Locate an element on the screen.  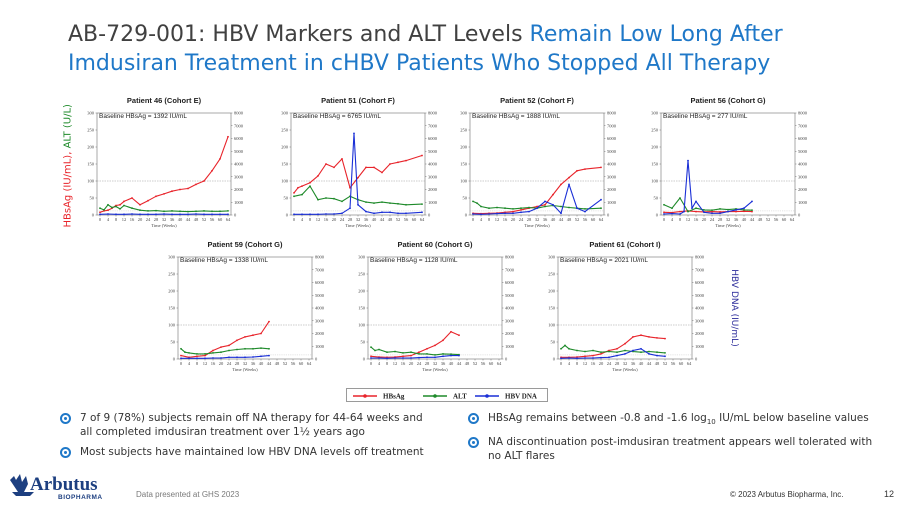
bullet-right-1-pre: HBsAg remains between -0.8 and -1.6 log is located at coordinates (597, 418).